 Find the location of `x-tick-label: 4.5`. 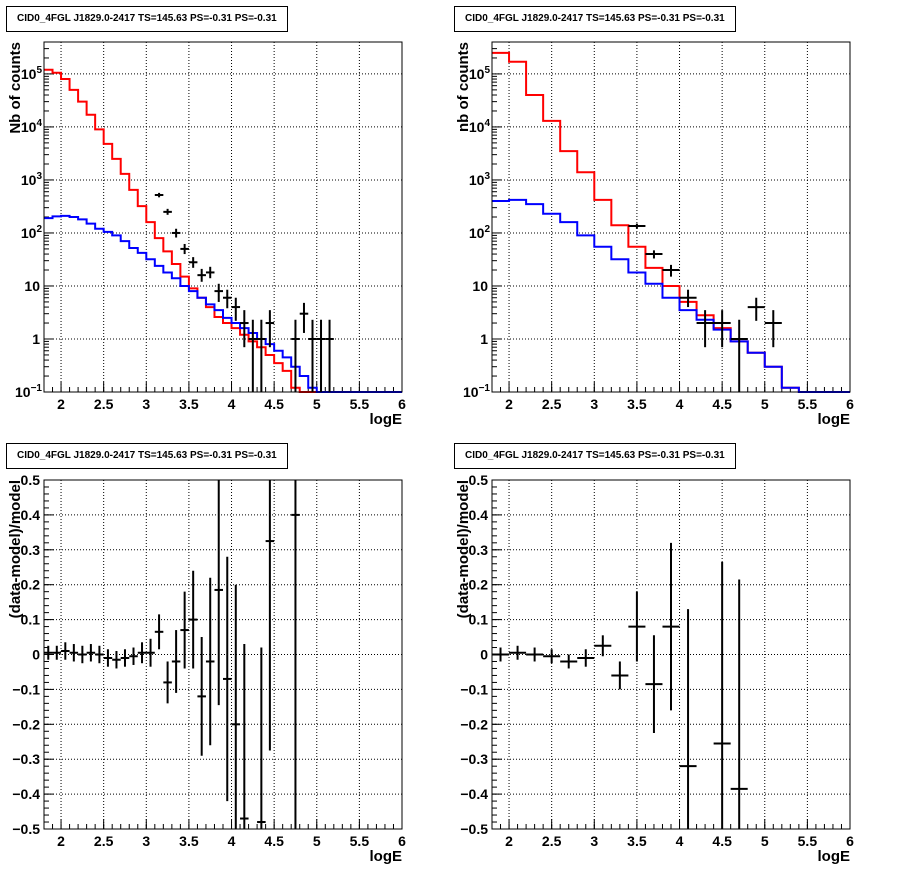

x-tick-label: 4.5 is located at coordinates (722, 841).